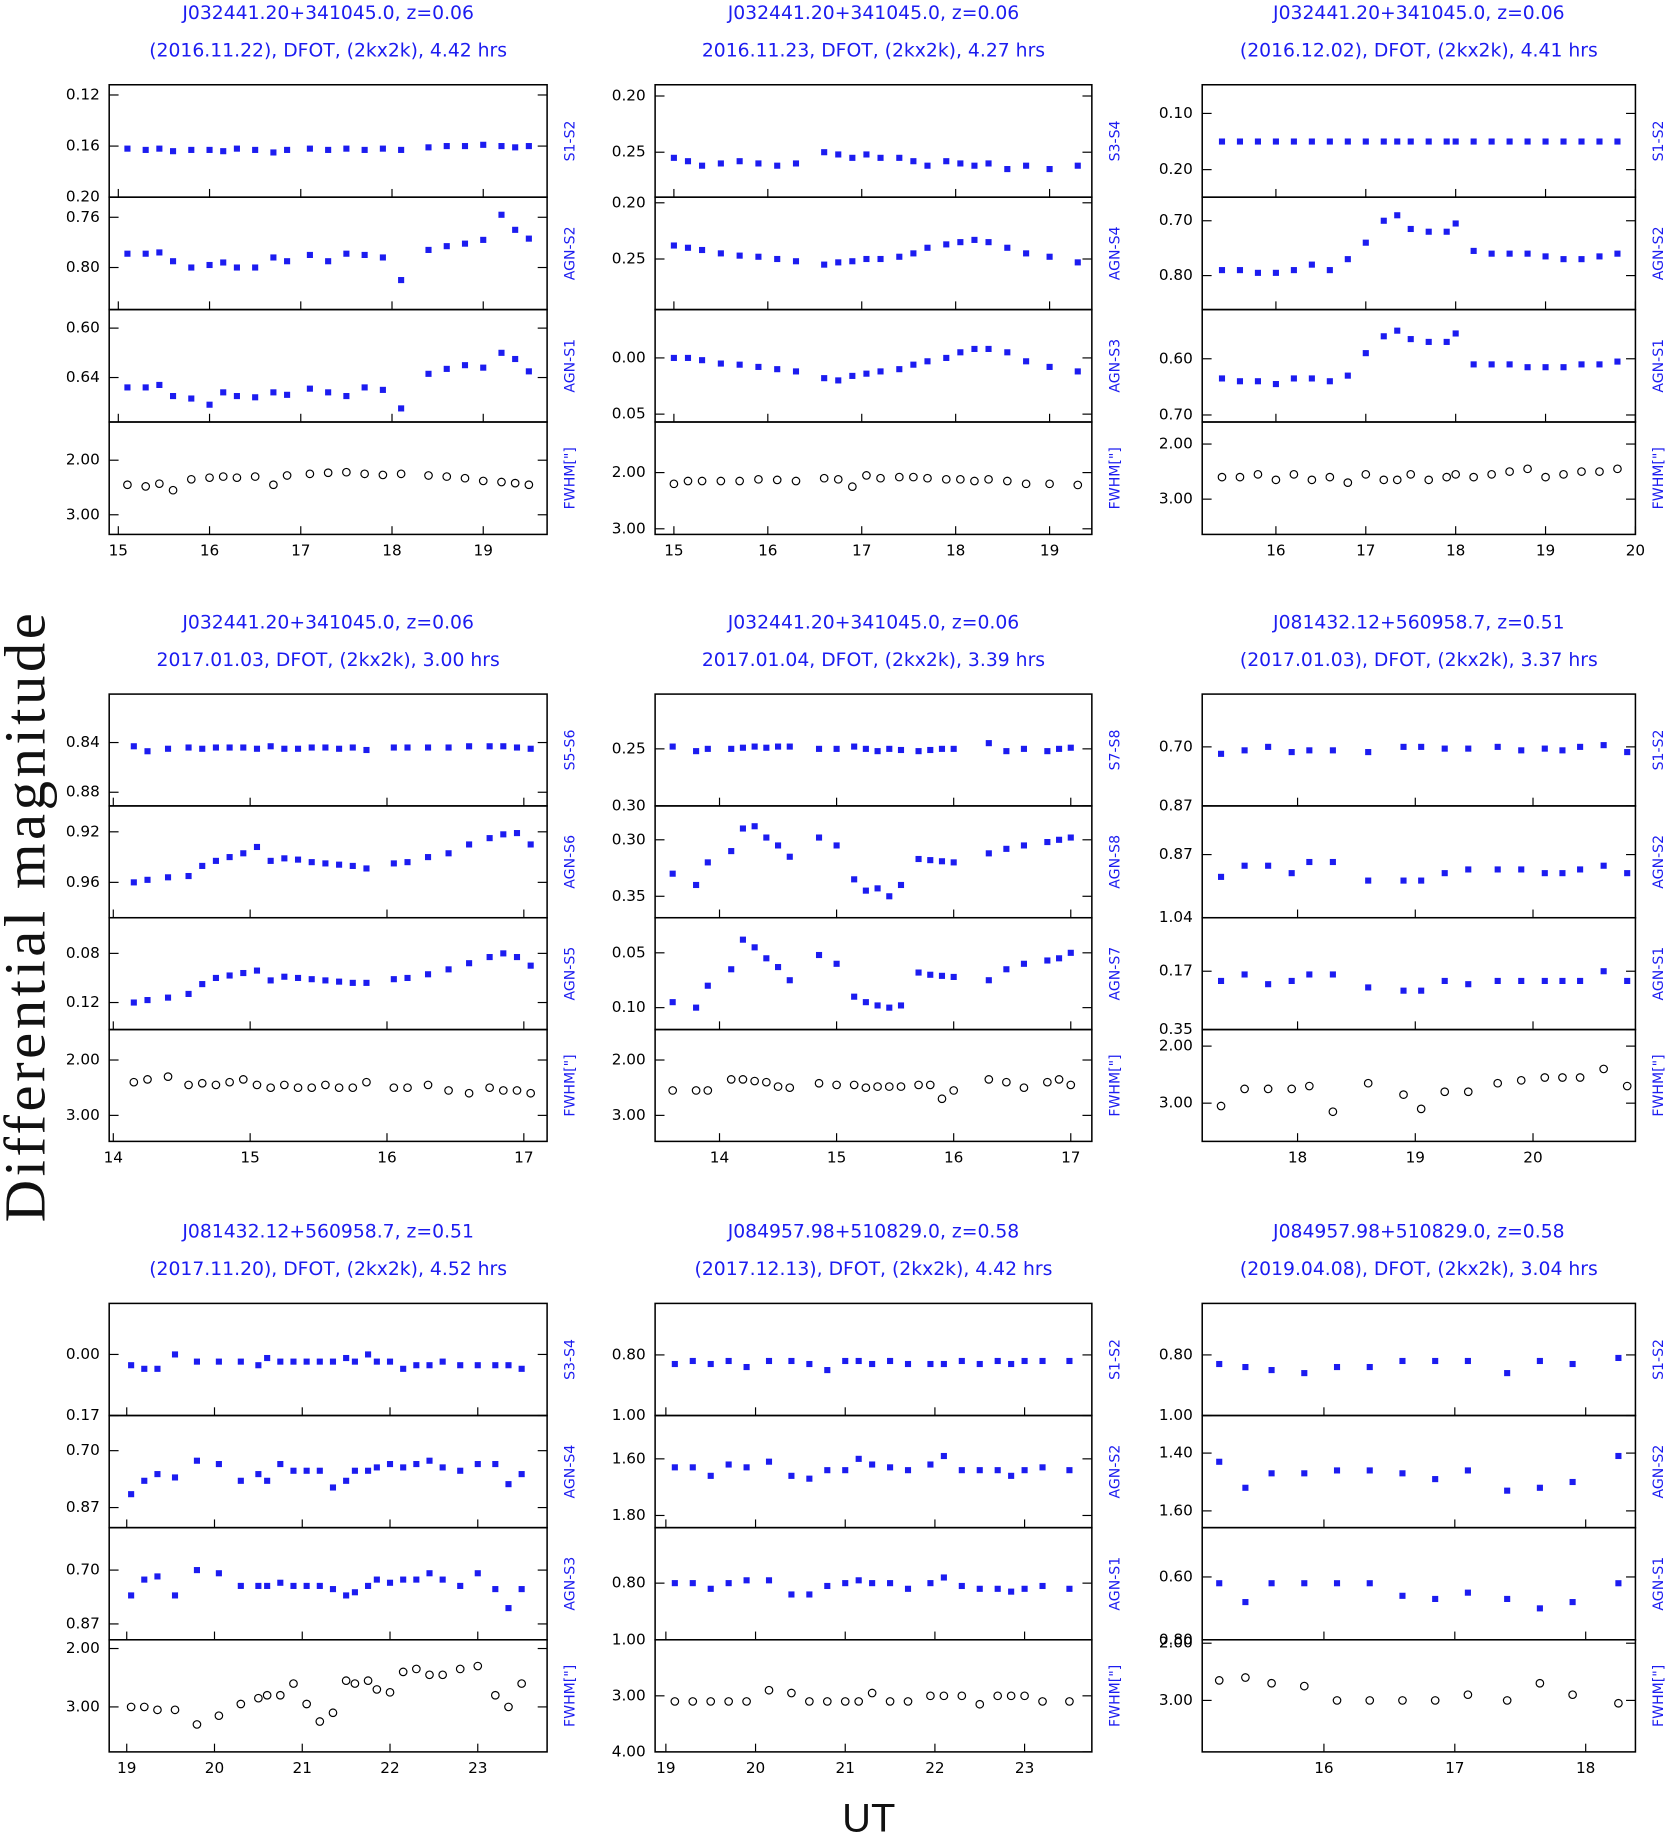 The width and height of the screenshot is (1673, 1844). Describe the element at coordinates (868, 1818) in the screenshot. I see `figure-x-label: UT` at that location.